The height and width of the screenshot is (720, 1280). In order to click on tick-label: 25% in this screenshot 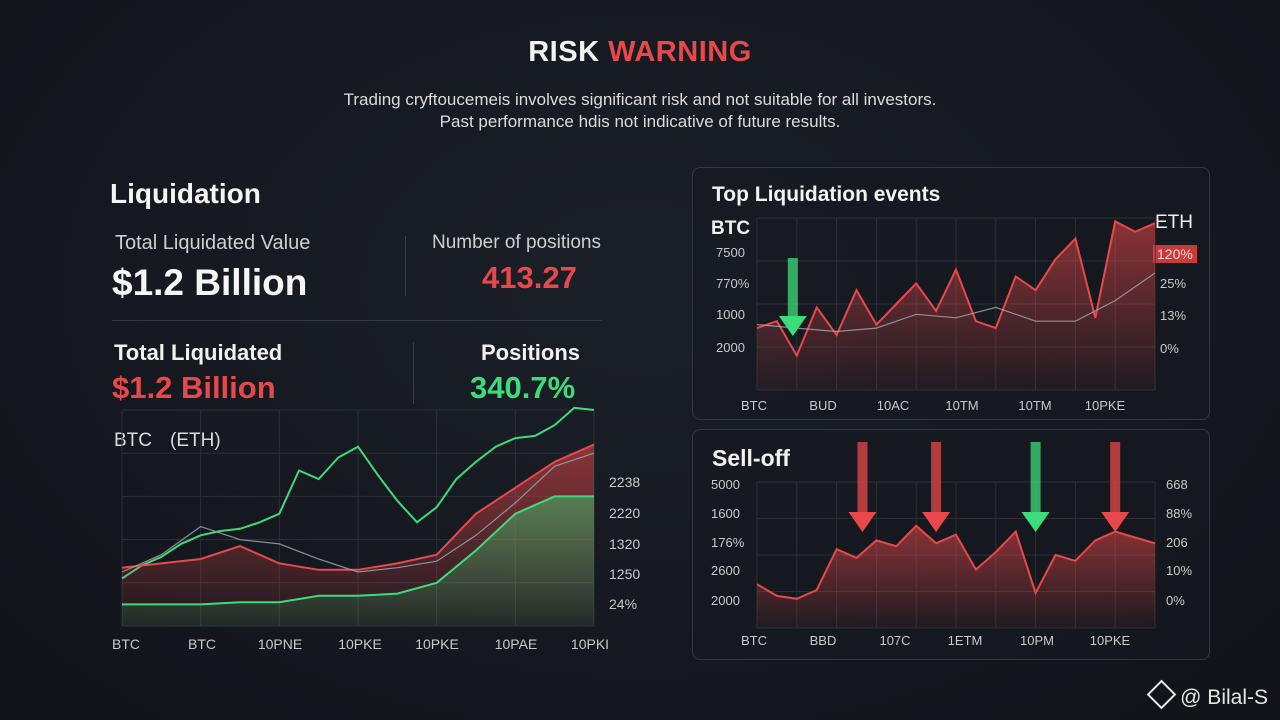, I will do `click(1173, 283)`.